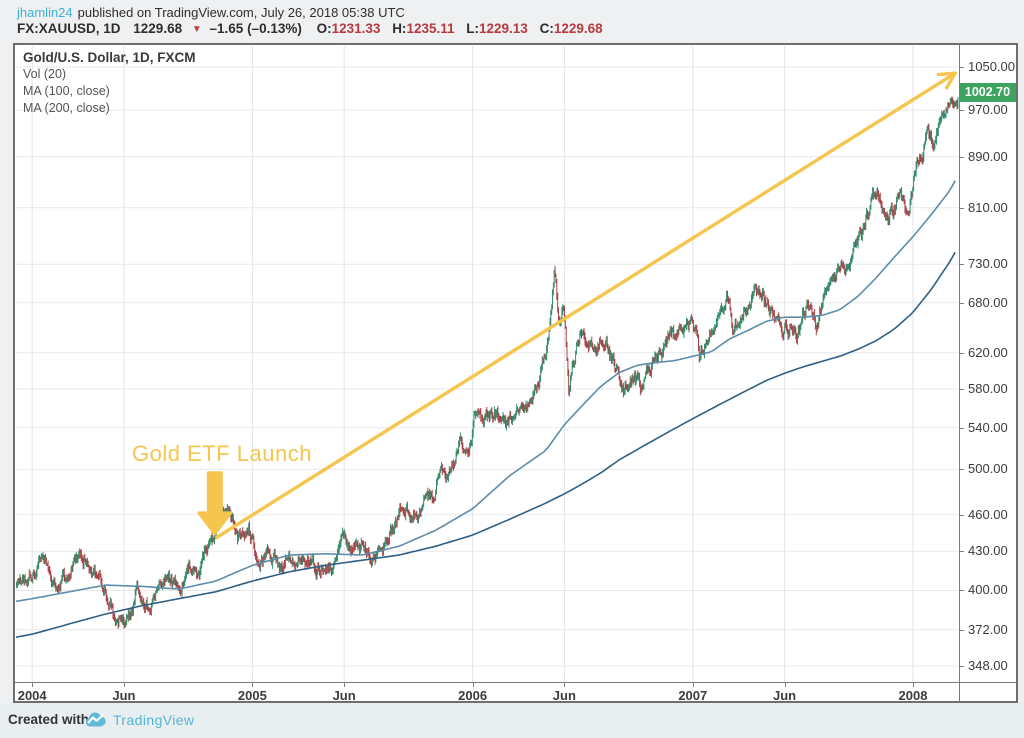 The width and height of the screenshot is (1024, 738). What do you see at coordinates (959, 373) in the screenshot?
I see `price-axis-separator` at bounding box center [959, 373].